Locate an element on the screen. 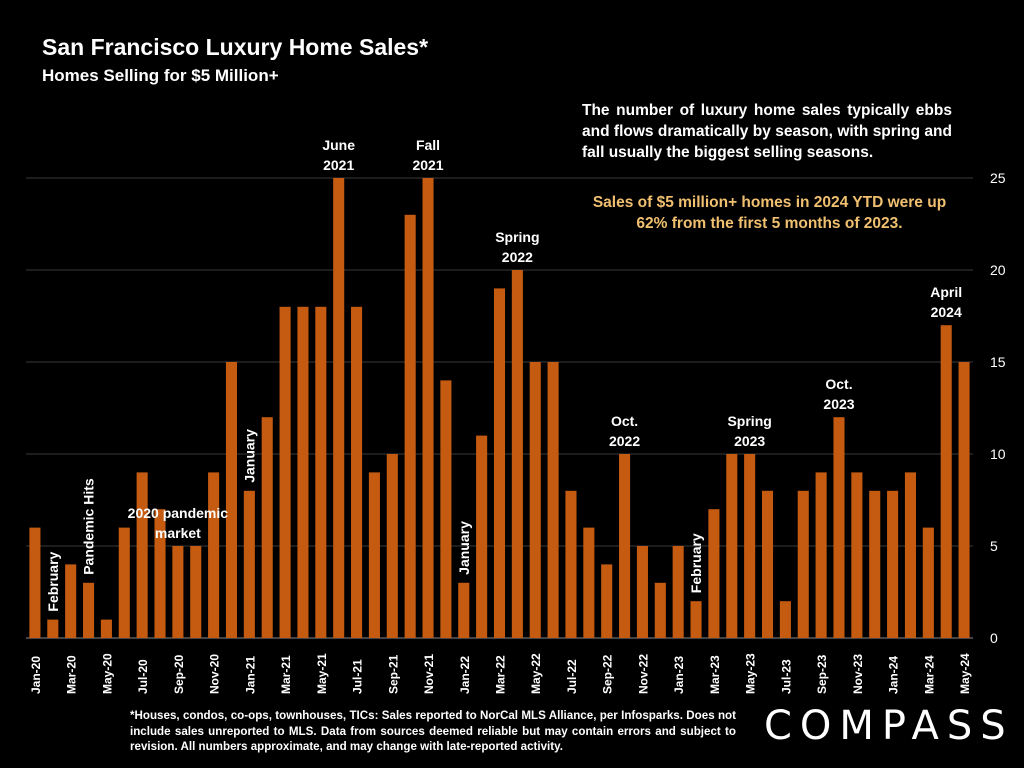 The image size is (1024, 768). x-tick-label: Mar-21 is located at coordinates (286, 674).